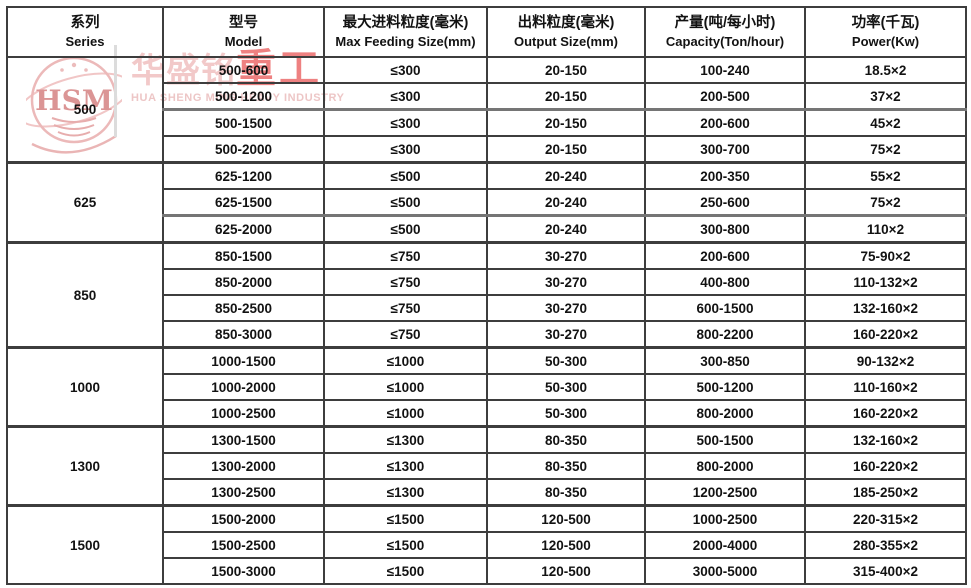  What do you see at coordinates (725, 387) in the screenshot?
I see `capacity-cell: 500-1200` at bounding box center [725, 387].